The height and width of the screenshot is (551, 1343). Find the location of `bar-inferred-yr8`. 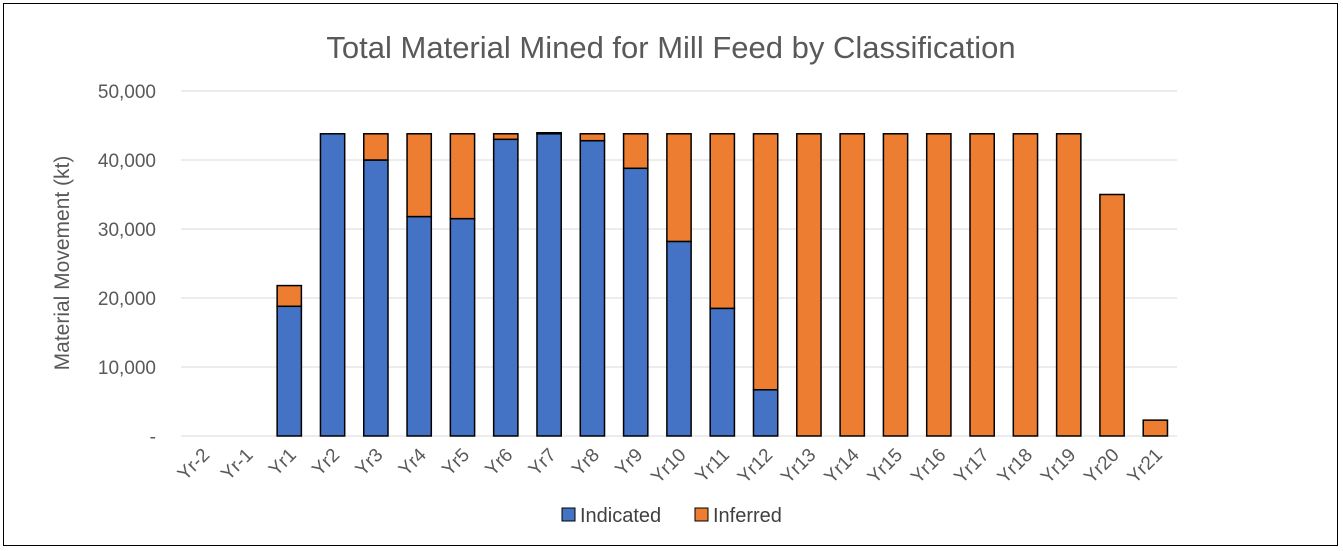

bar-inferred-yr8 is located at coordinates (592, 137).